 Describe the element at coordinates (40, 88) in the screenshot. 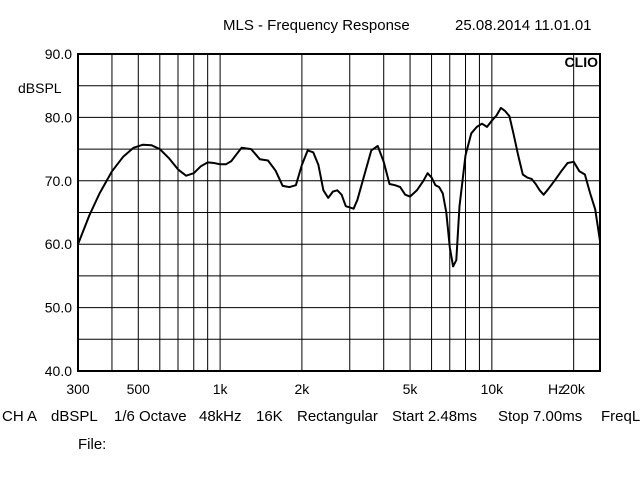

I see `y-axis-label: dBSPL` at that location.